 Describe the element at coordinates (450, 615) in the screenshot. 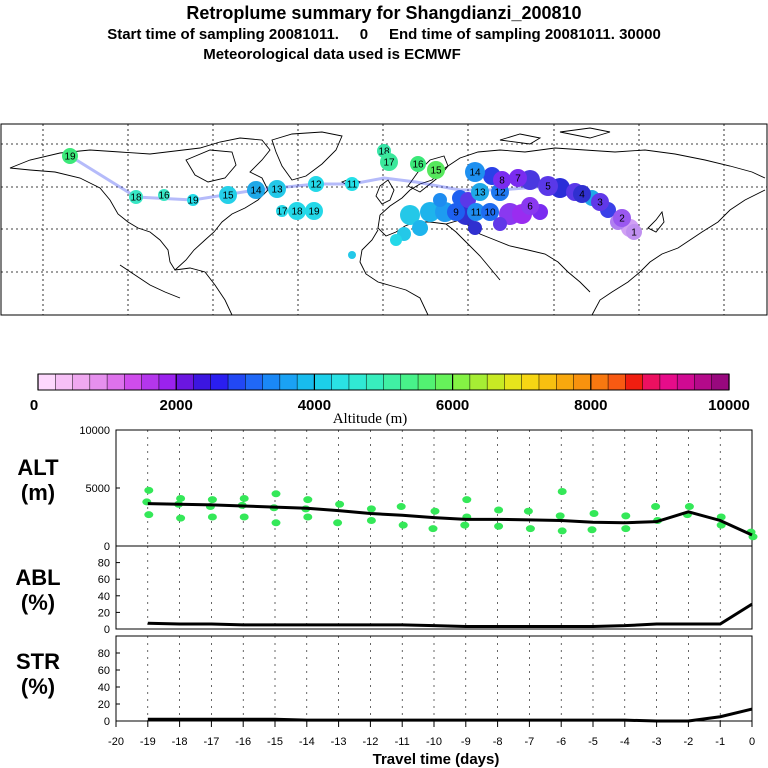

I see `series-line-abl` at that location.